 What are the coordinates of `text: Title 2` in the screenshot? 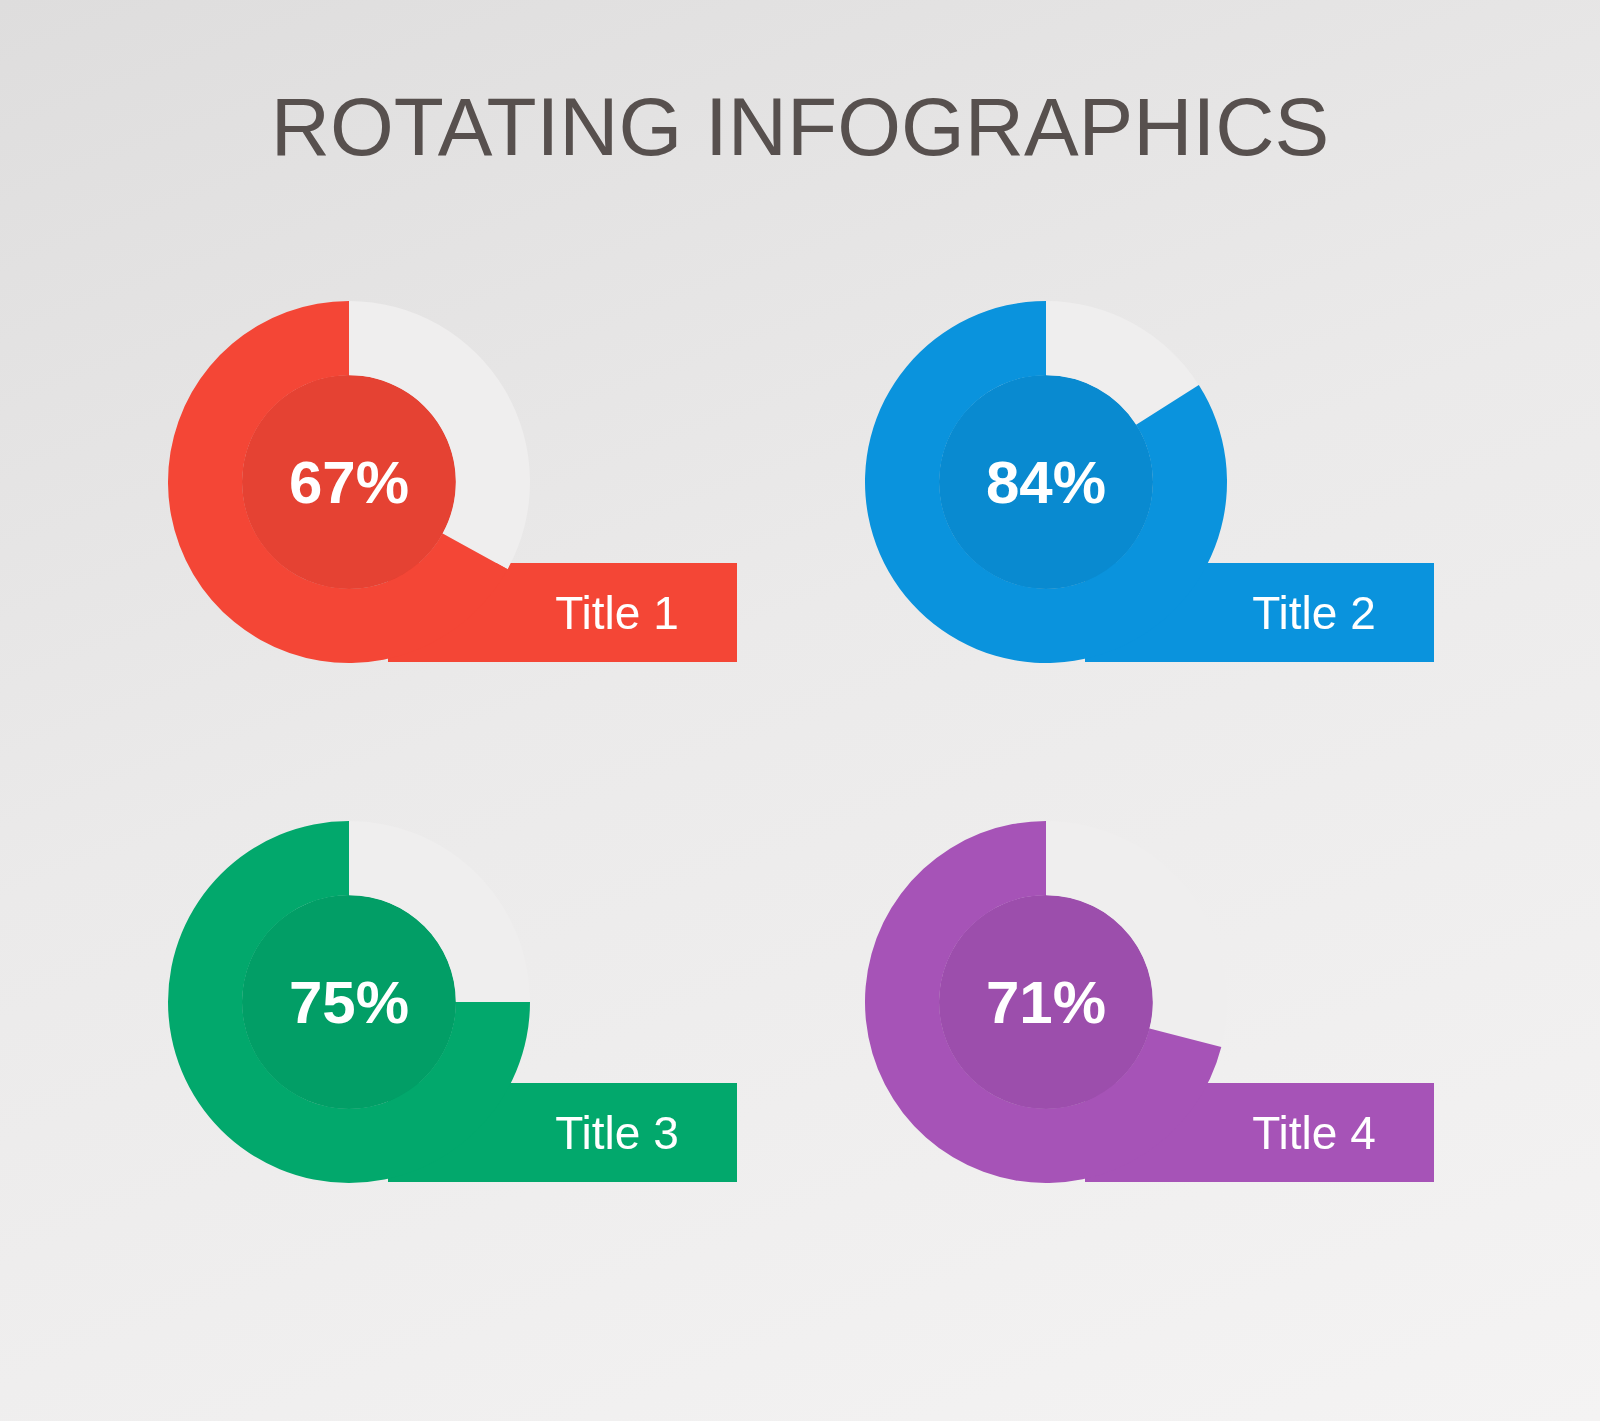 It's located at (1314, 613).